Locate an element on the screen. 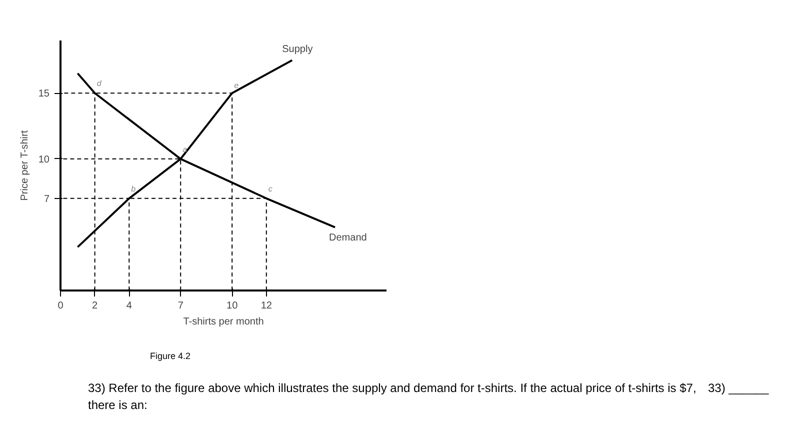 The height and width of the screenshot is (433, 786). x-tick-label: 4 is located at coordinates (129, 306).